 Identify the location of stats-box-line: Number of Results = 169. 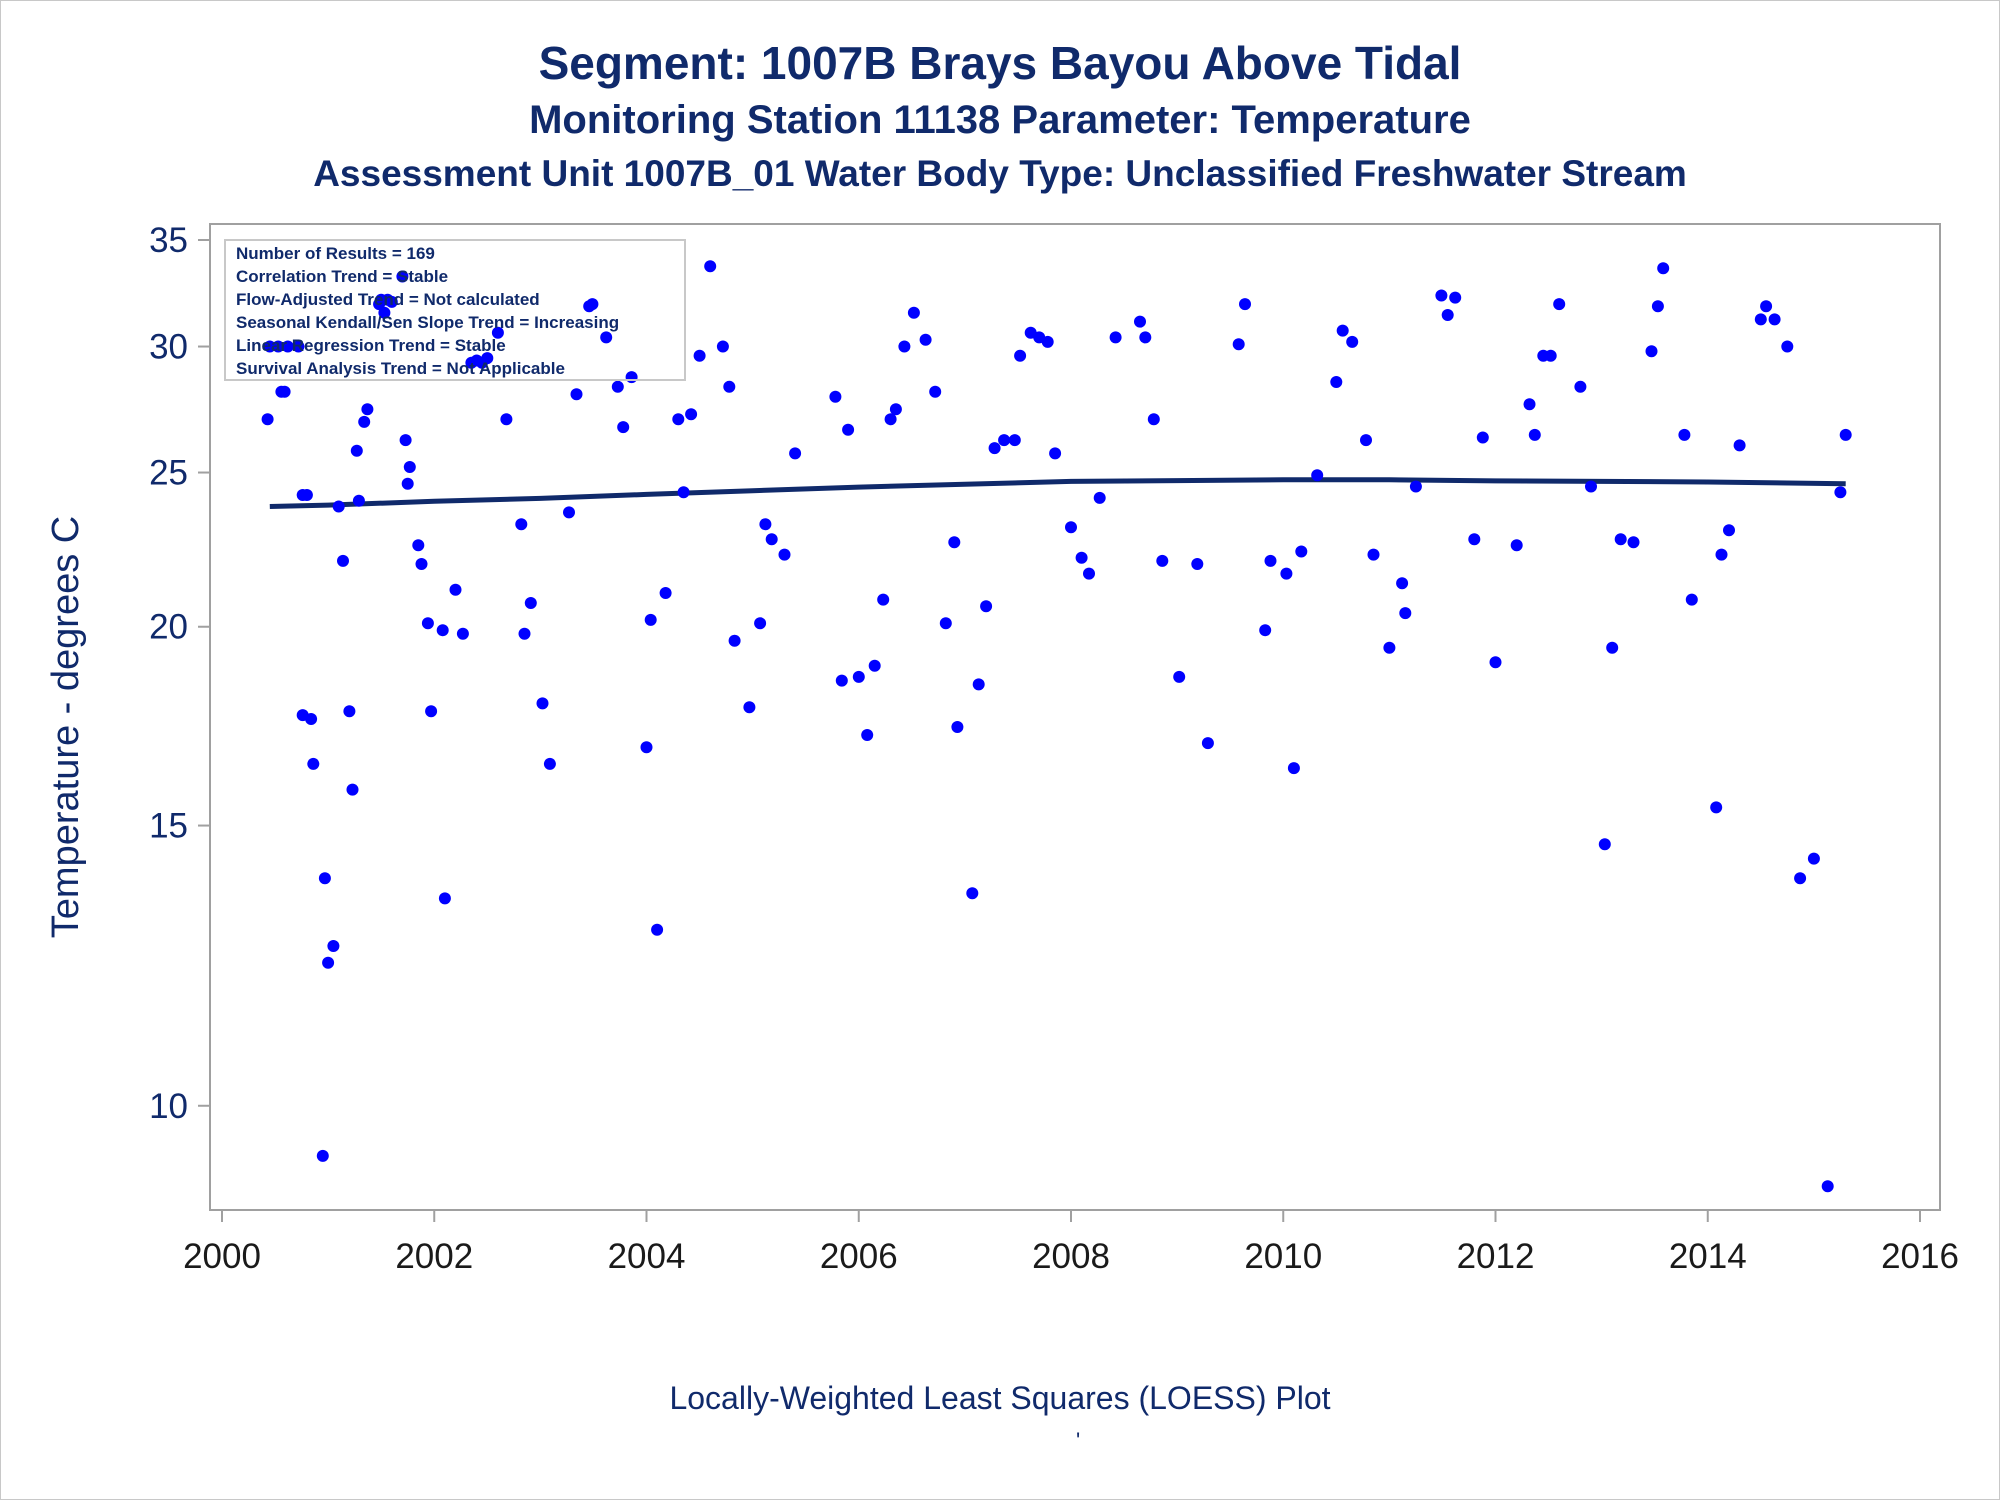
(335, 253).